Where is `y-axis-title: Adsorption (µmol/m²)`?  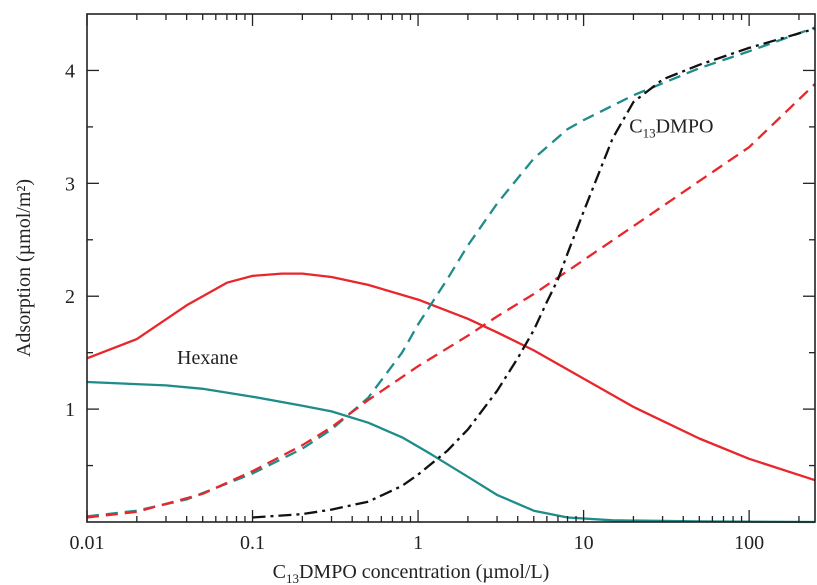
y-axis-title: Adsorption (µmol/m²) is located at coordinates (24, 268).